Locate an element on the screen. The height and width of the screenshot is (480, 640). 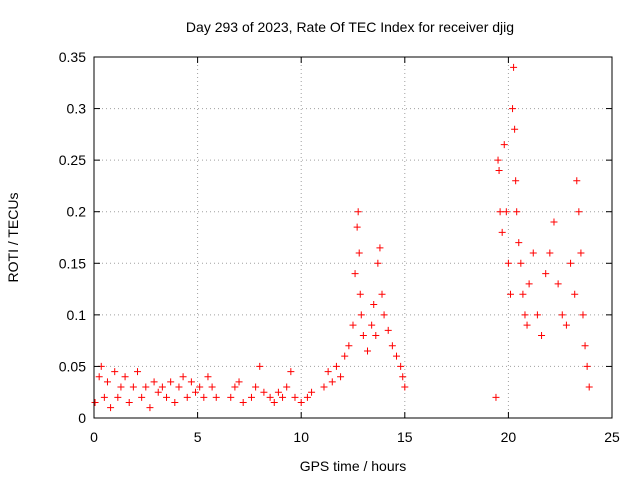
y-tick-label: 0 is located at coordinates (82, 418).